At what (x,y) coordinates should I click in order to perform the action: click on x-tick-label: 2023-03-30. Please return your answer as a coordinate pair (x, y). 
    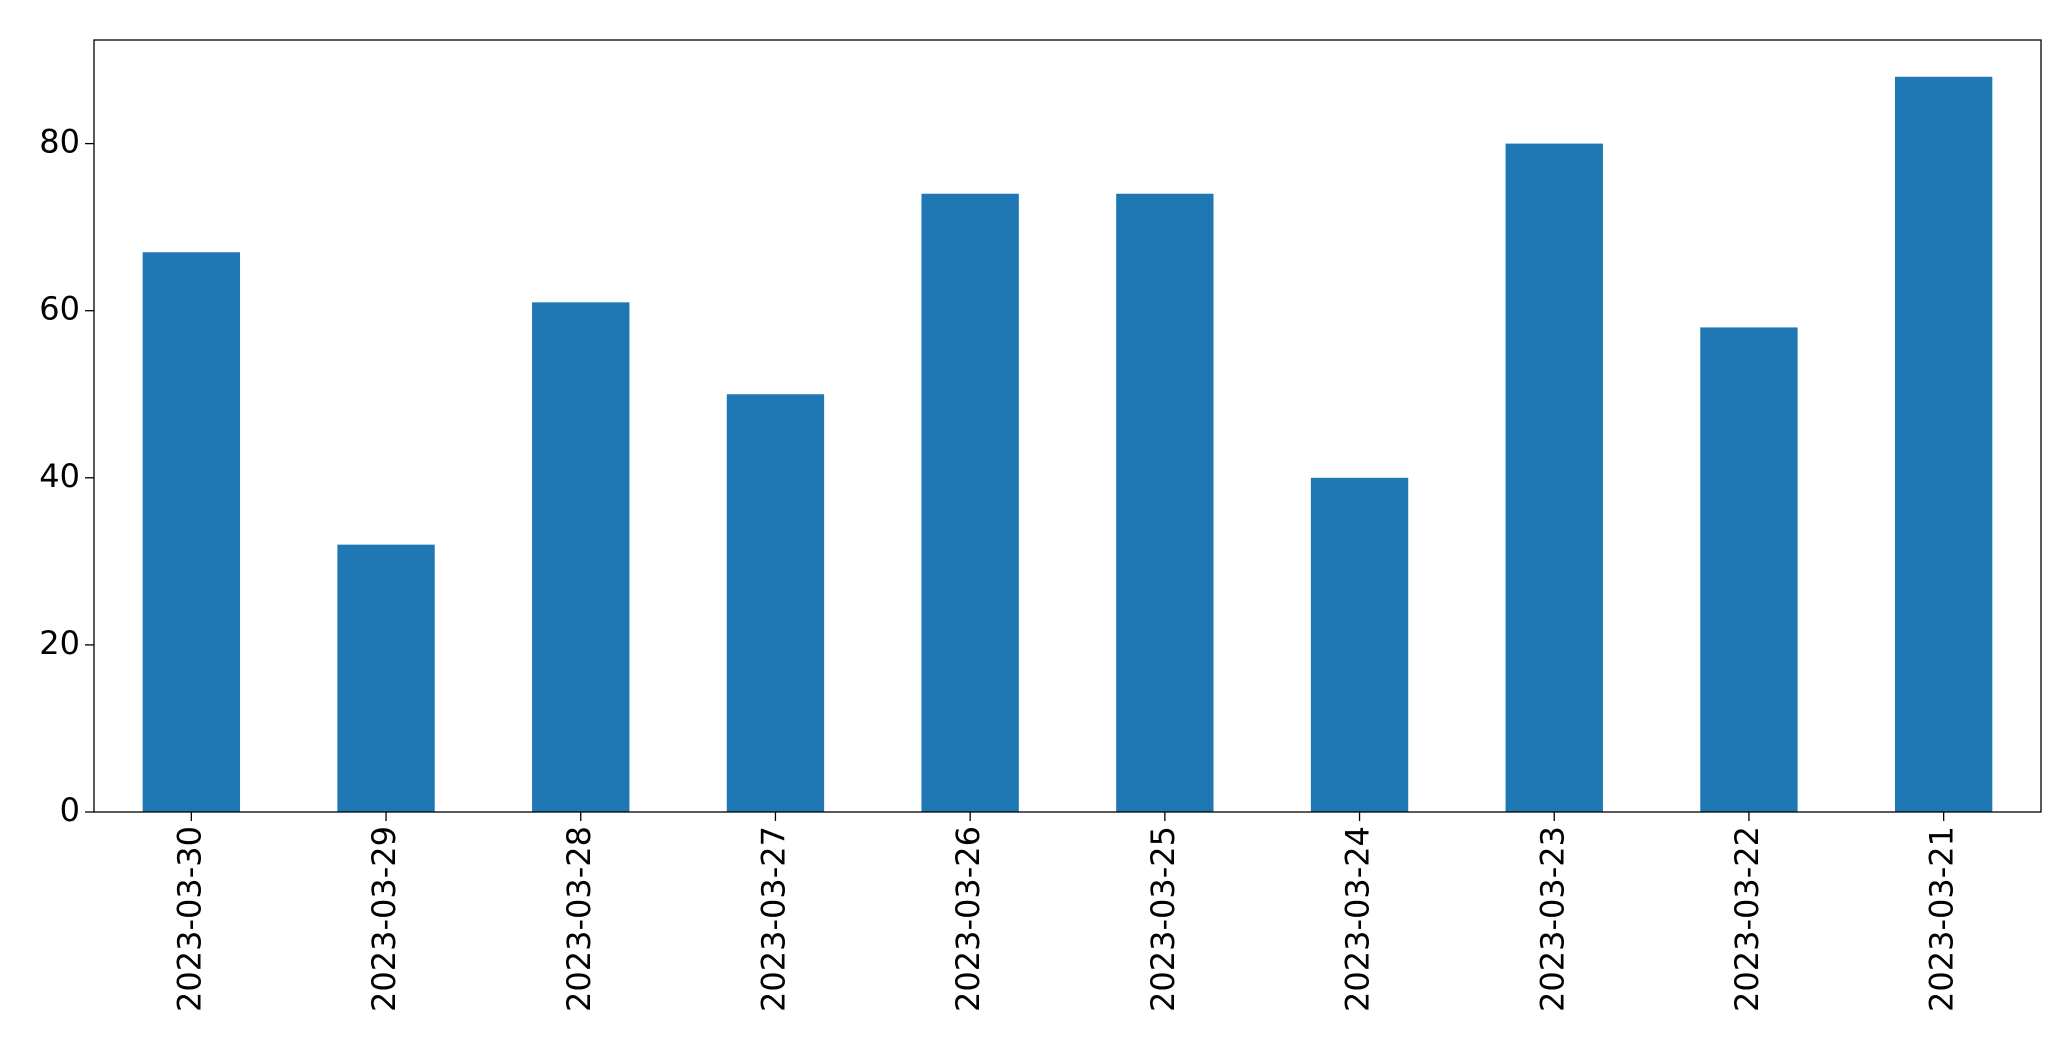
    Looking at the image, I should click on (189, 919).